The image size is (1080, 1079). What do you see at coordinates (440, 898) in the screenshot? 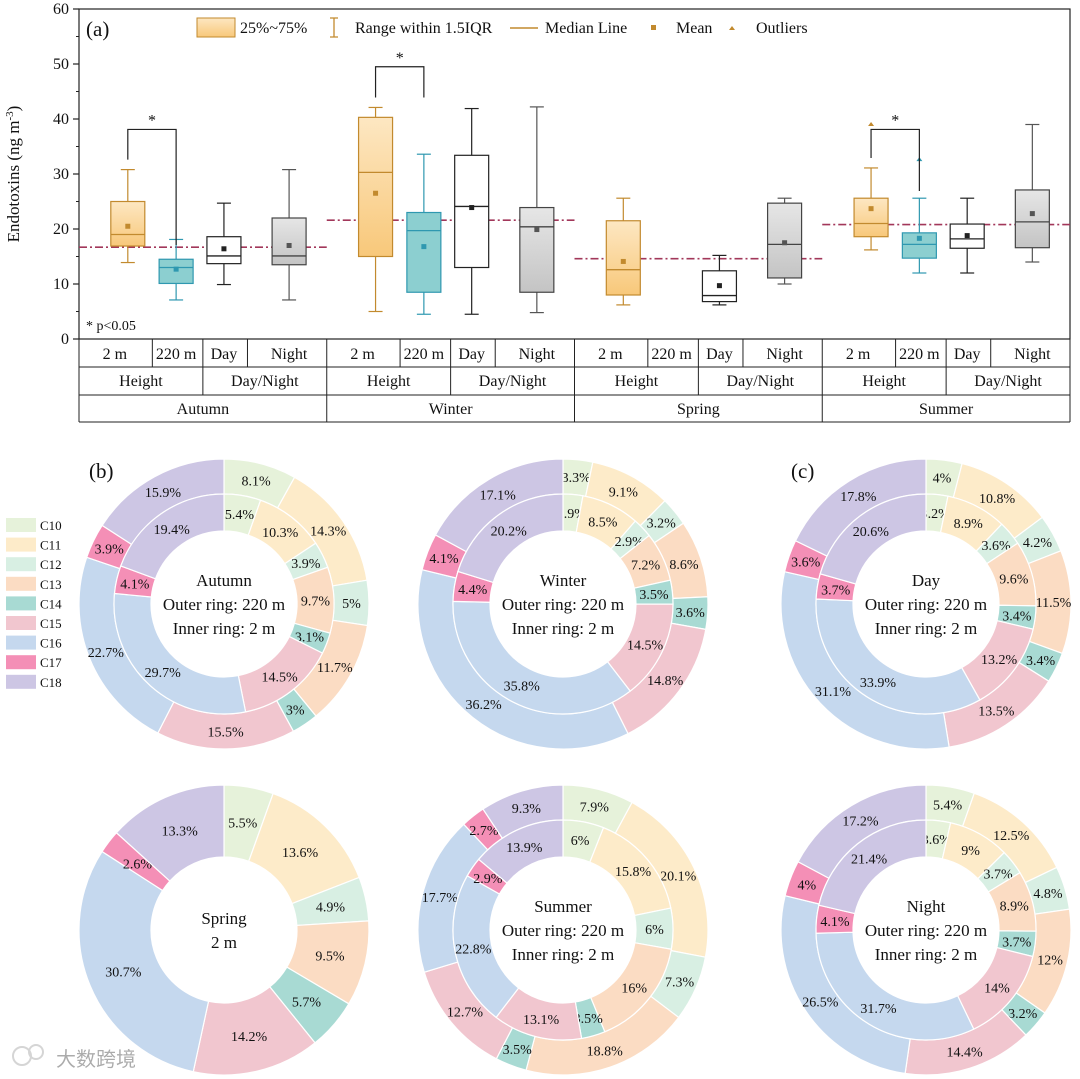
I see `outer-slice-label: 17.7%` at bounding box center [440, 898].